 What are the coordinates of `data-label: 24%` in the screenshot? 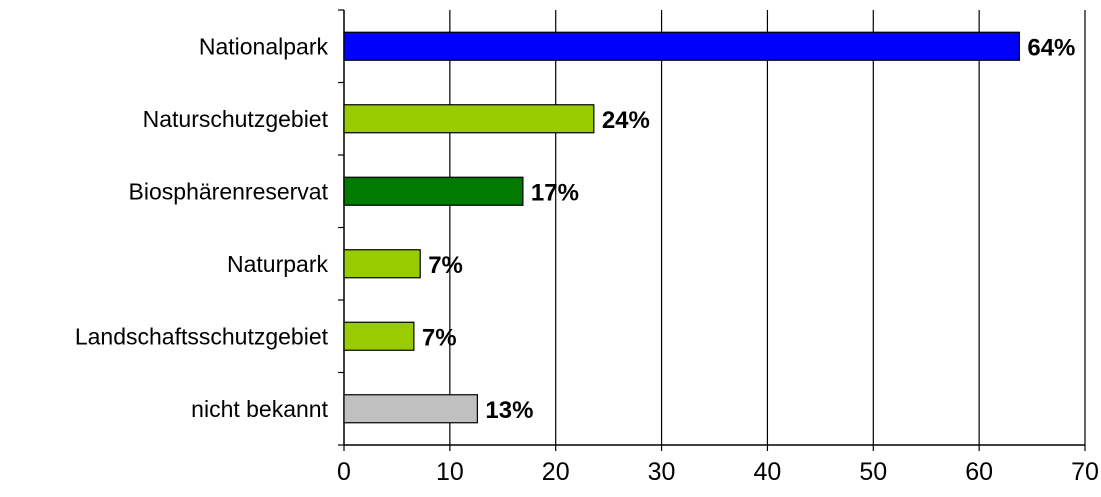 It's located at (626, 120).